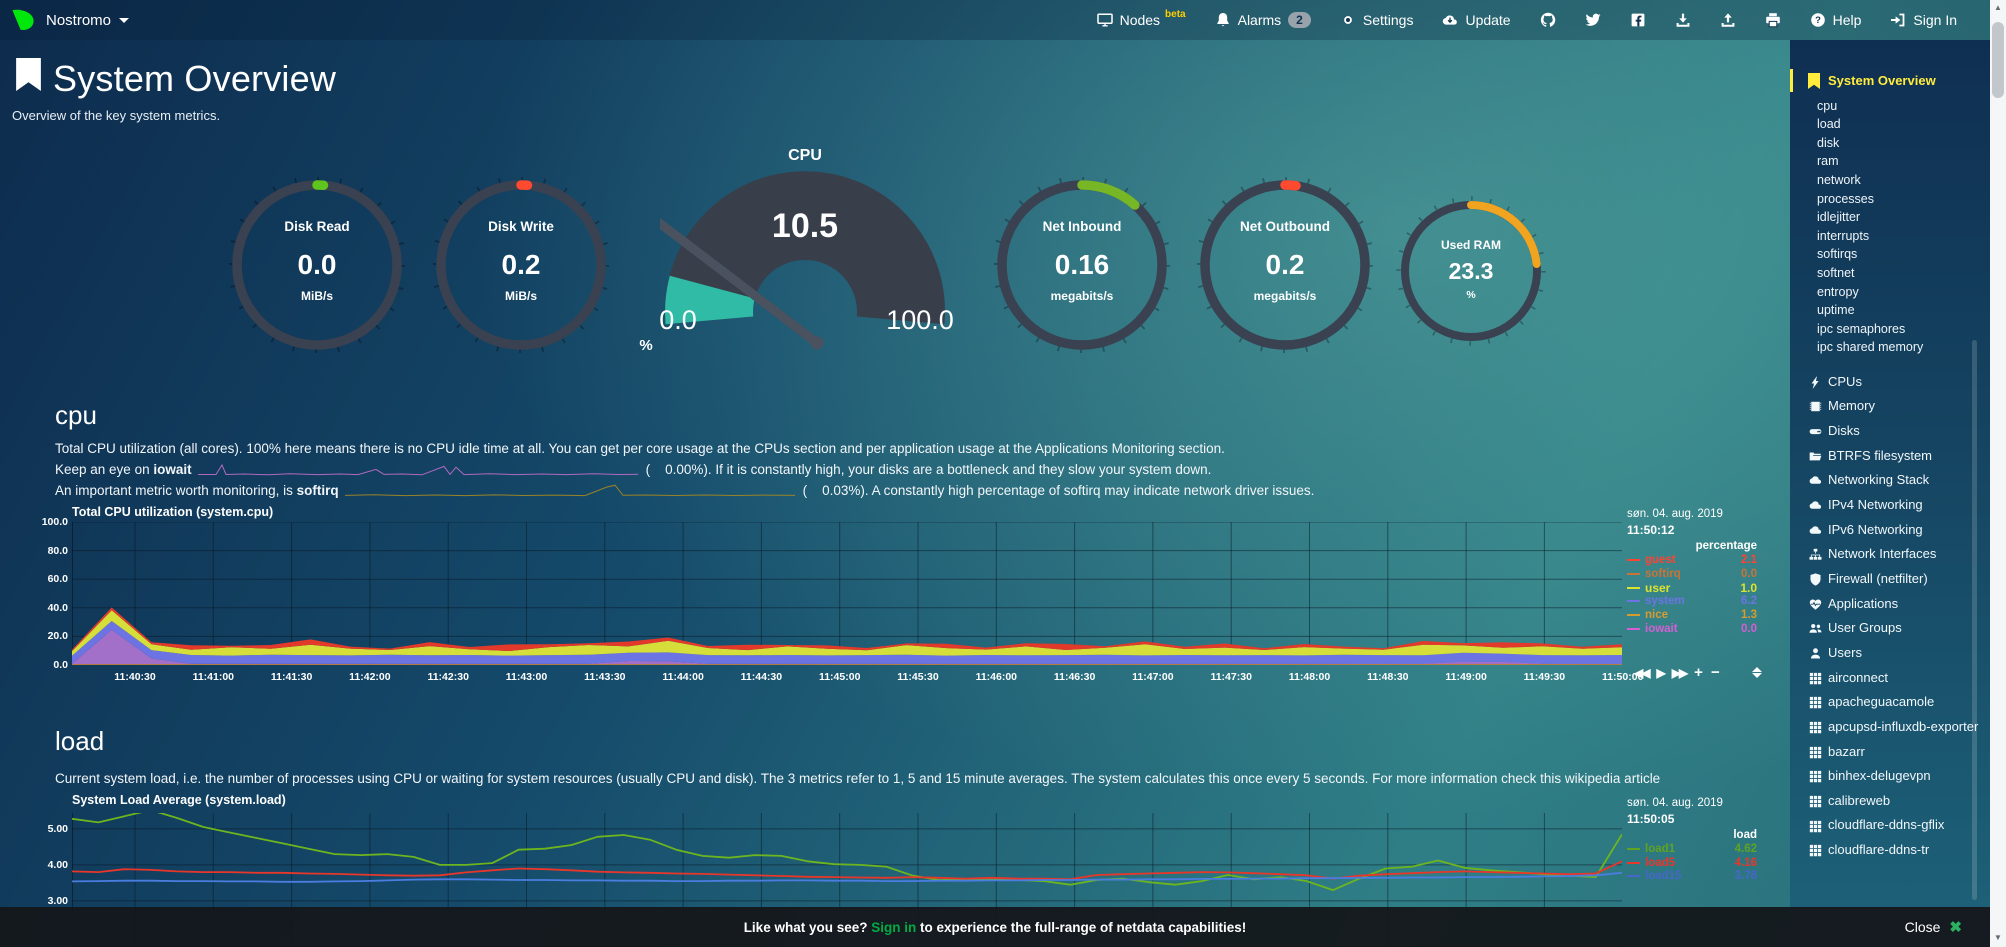 The image size is (2006, 947). I want to click on scroll-thumb, so click(1998, 60).